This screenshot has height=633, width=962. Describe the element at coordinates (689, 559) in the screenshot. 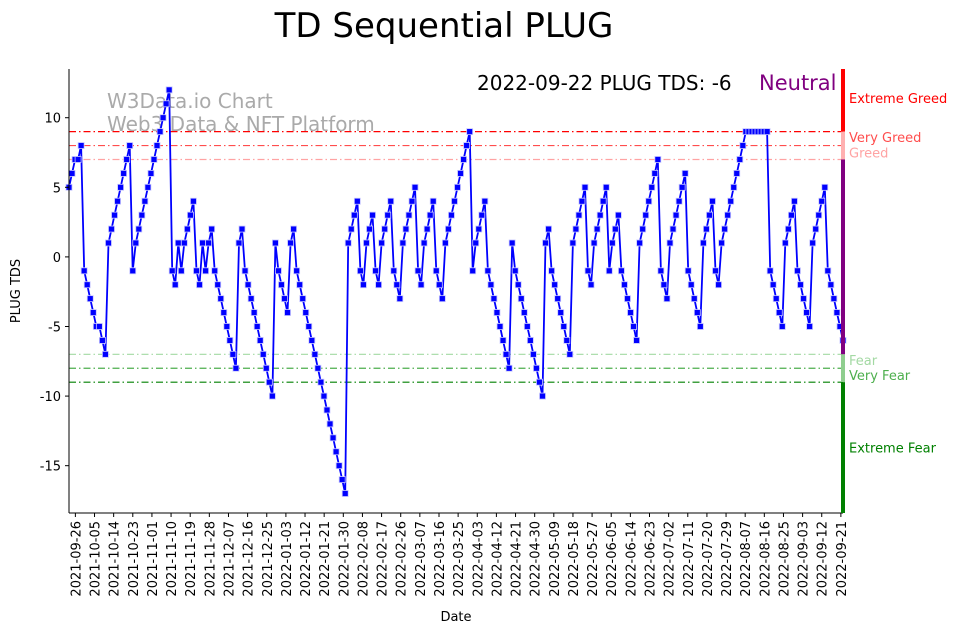

I see `x-tick-label: 2022-07-11` at that location.